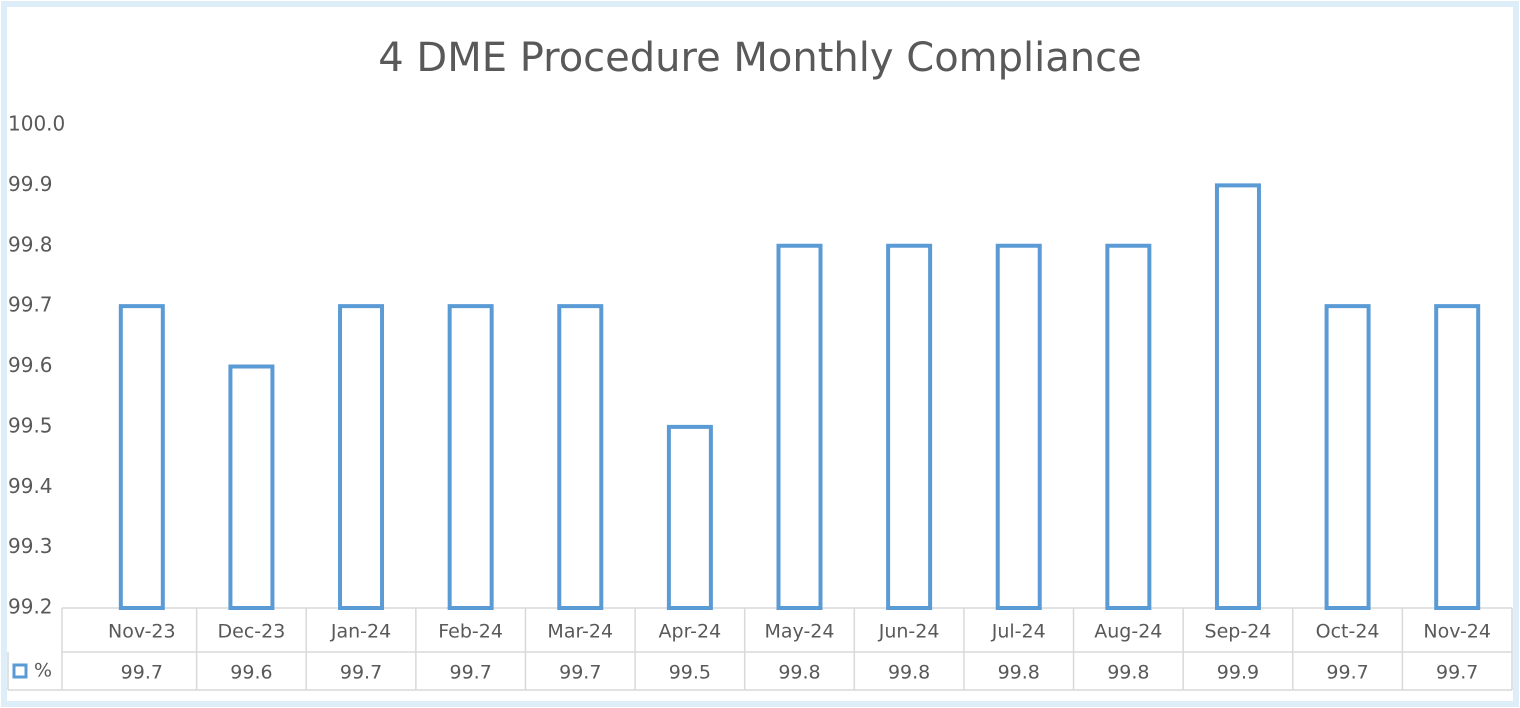 The width and height of the screenshot is (1520, 708). Describe the element at coordinates (252, 632) in the screenshot. I see `x-tick-label: Dec-23` at that location.